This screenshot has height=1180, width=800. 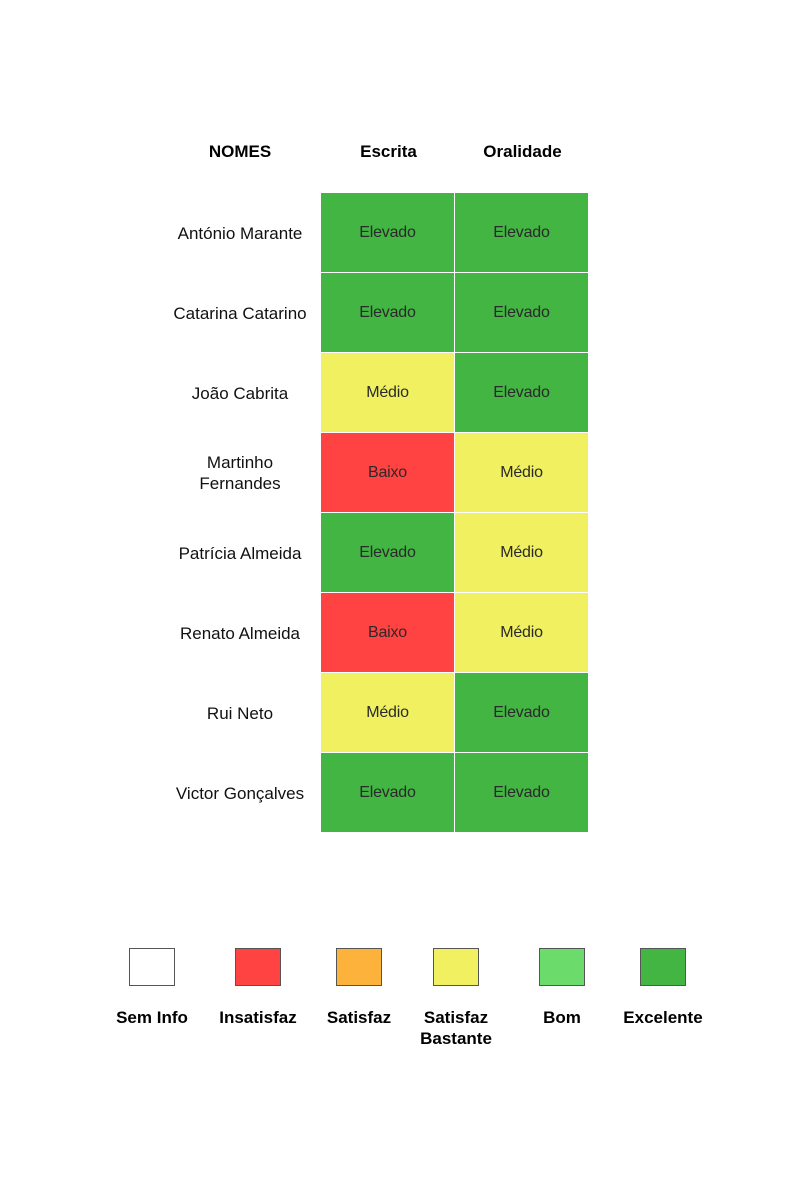 What do you see at coordinates (522, 151) in the screenshot?
I see `header-oralidade: Oralidade` at bounding box center [522, 151].